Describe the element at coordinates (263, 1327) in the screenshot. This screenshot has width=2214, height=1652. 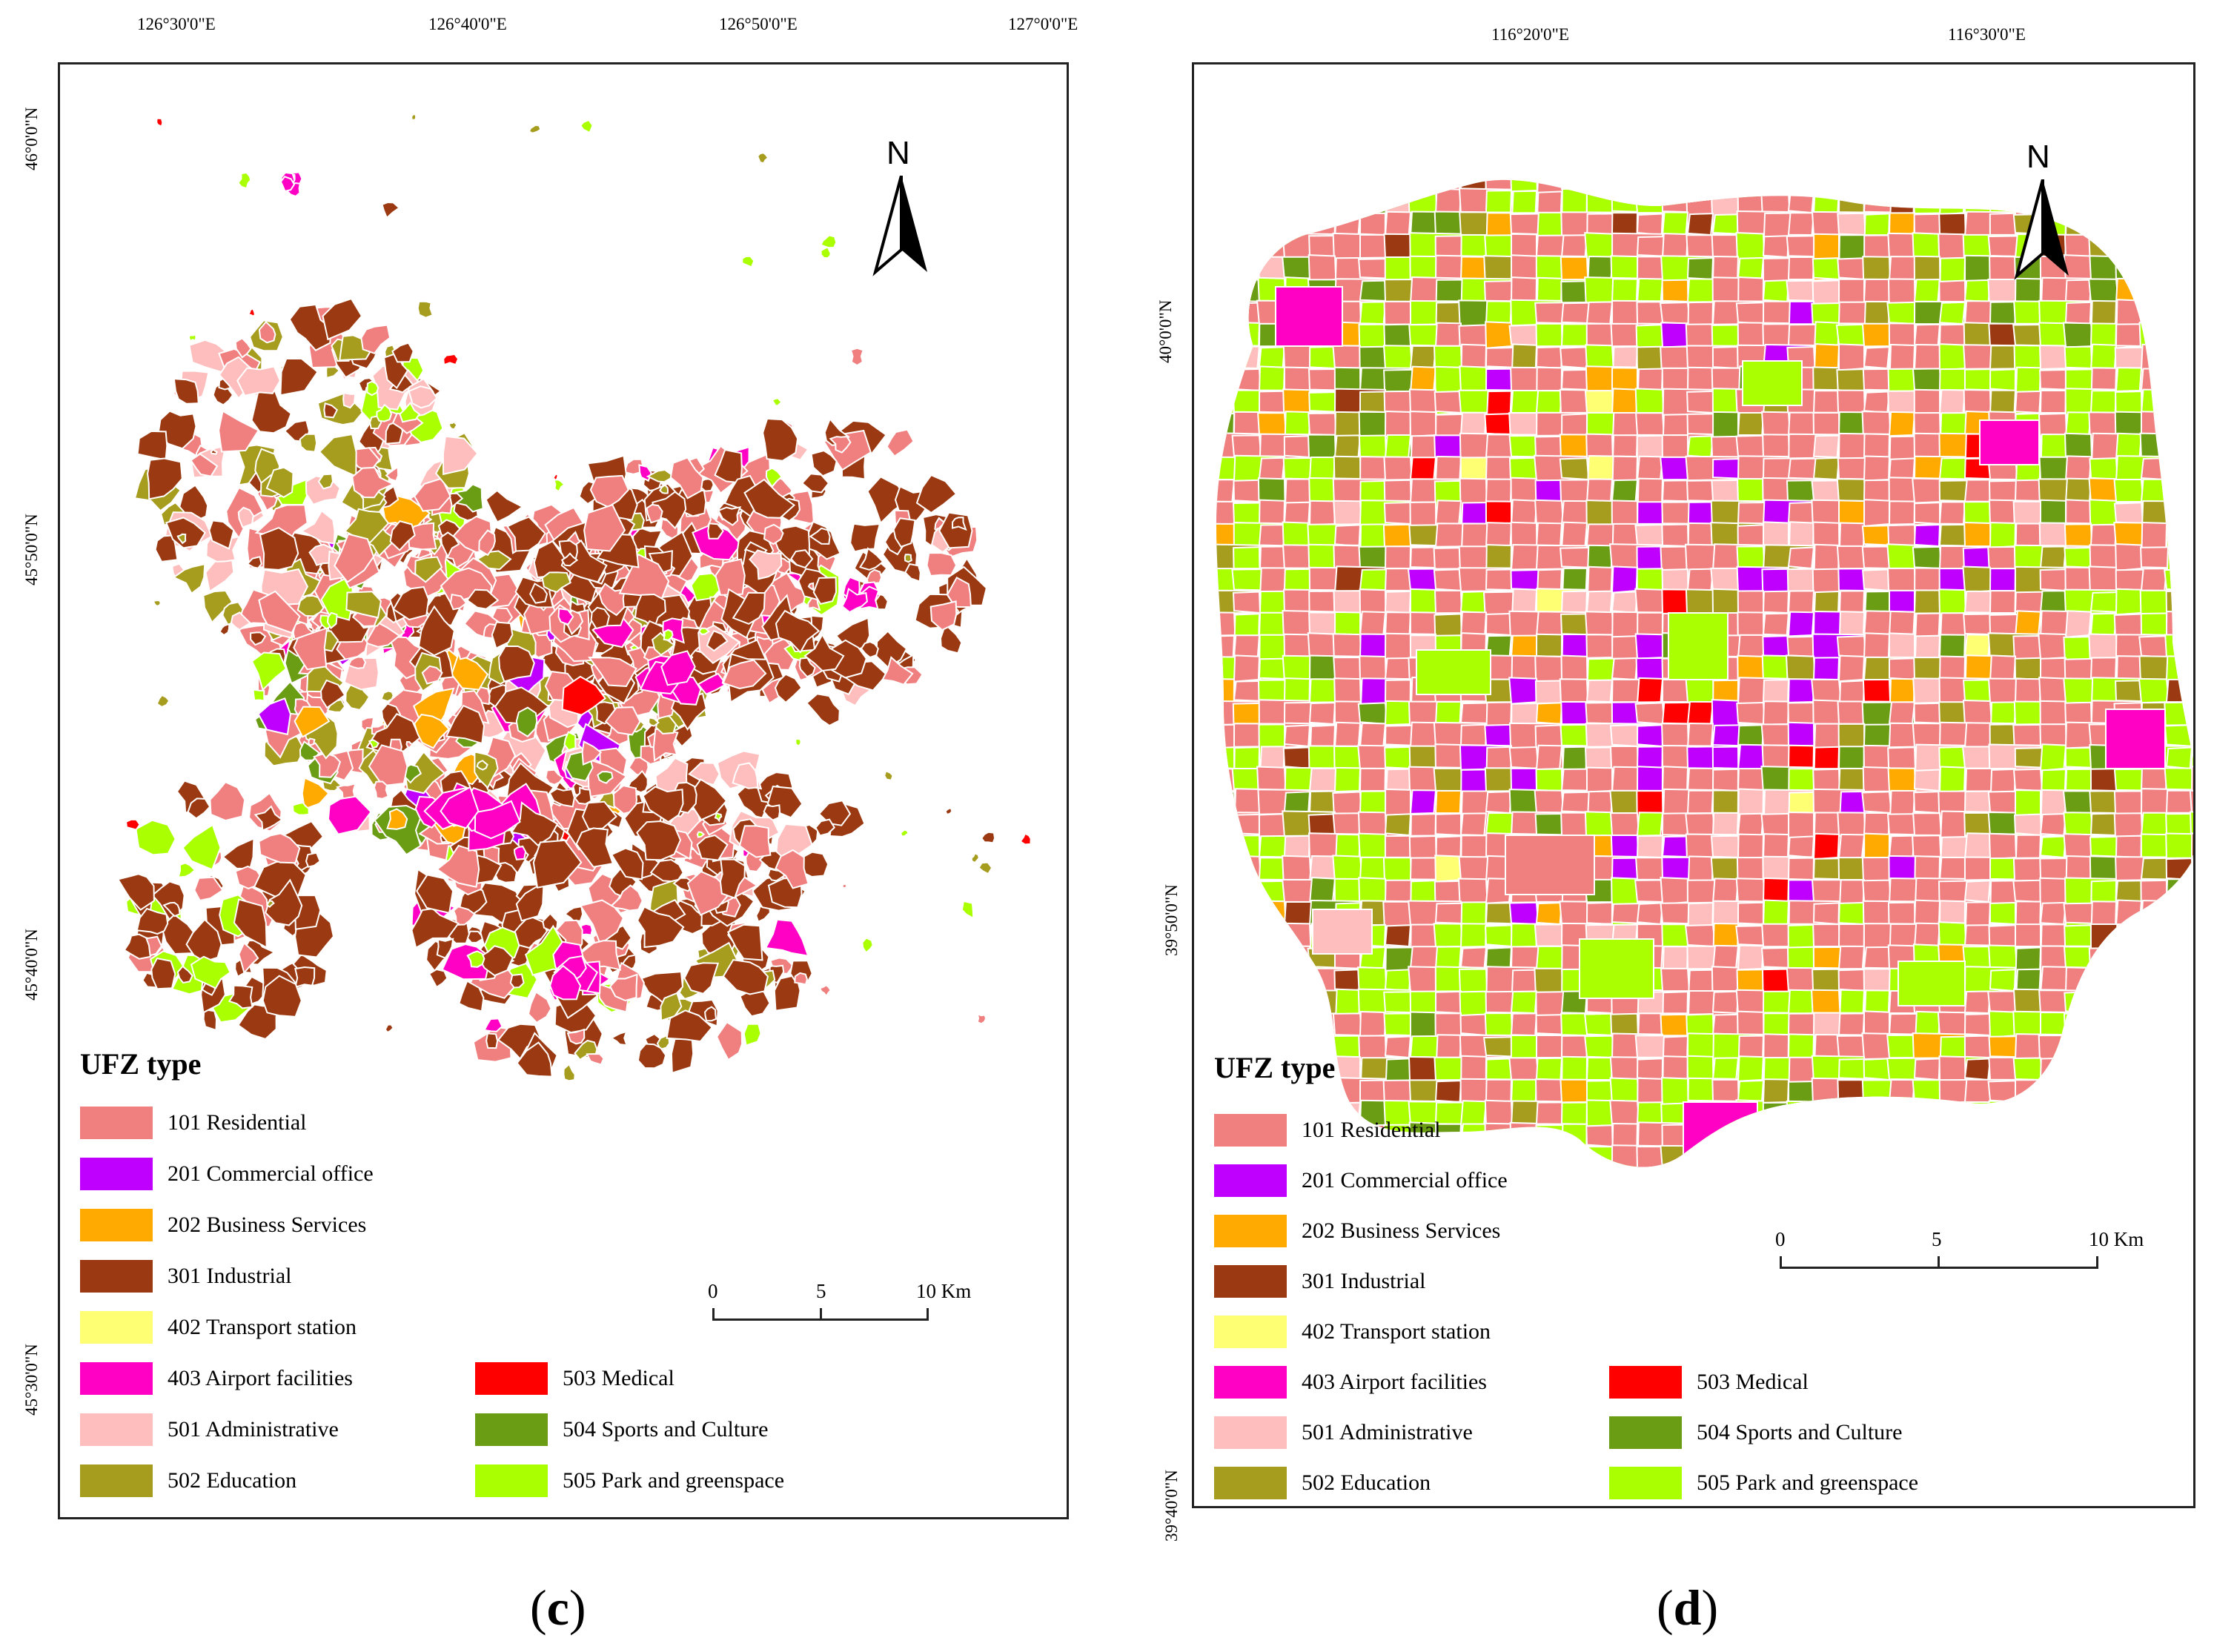
I see `legend-label-402: 402 Transport station` at that location.